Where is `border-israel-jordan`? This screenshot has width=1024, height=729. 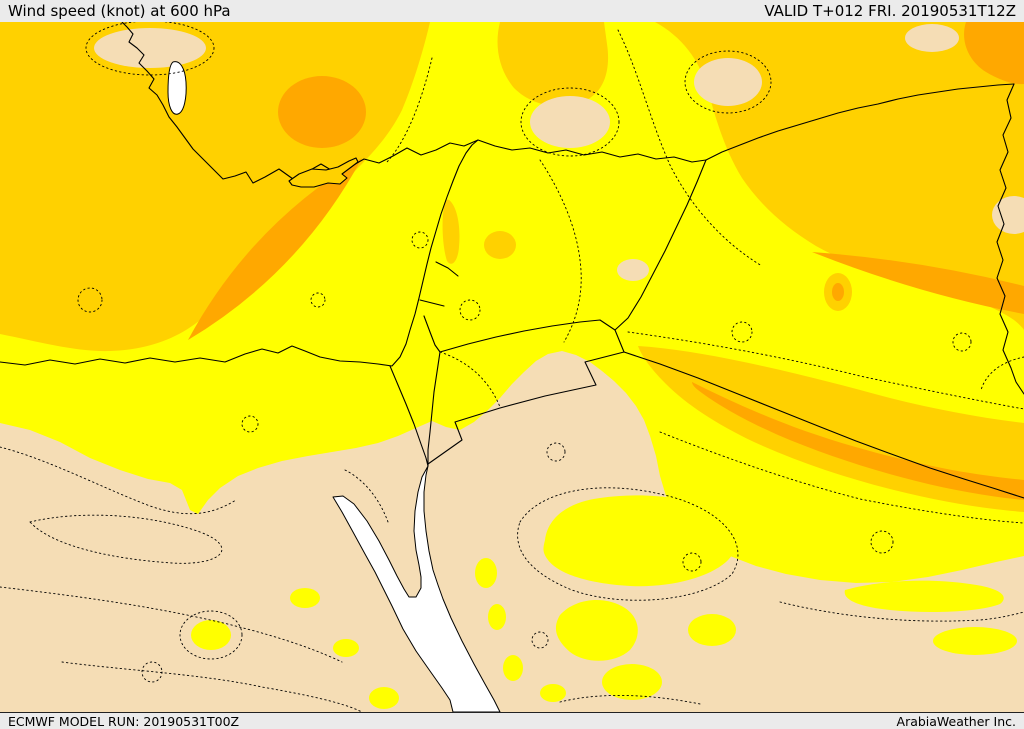
border-israel-jordan is located at coordinates (432, 391).